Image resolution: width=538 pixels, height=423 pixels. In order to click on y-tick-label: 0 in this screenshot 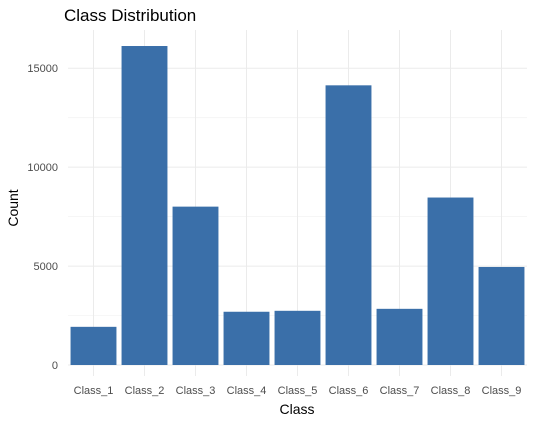, I will do `click(55, 366)`.